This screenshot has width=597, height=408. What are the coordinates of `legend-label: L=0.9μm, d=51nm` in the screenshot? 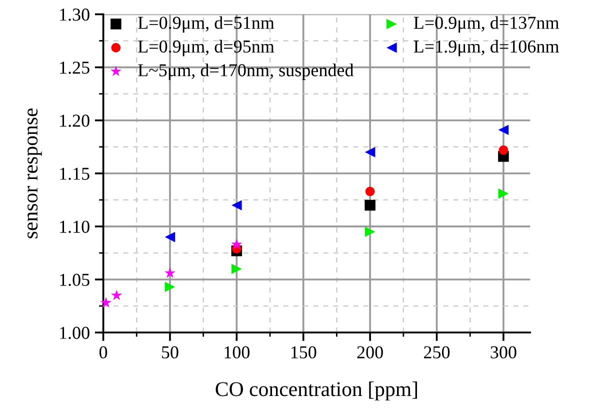 It's located at (206, 24).